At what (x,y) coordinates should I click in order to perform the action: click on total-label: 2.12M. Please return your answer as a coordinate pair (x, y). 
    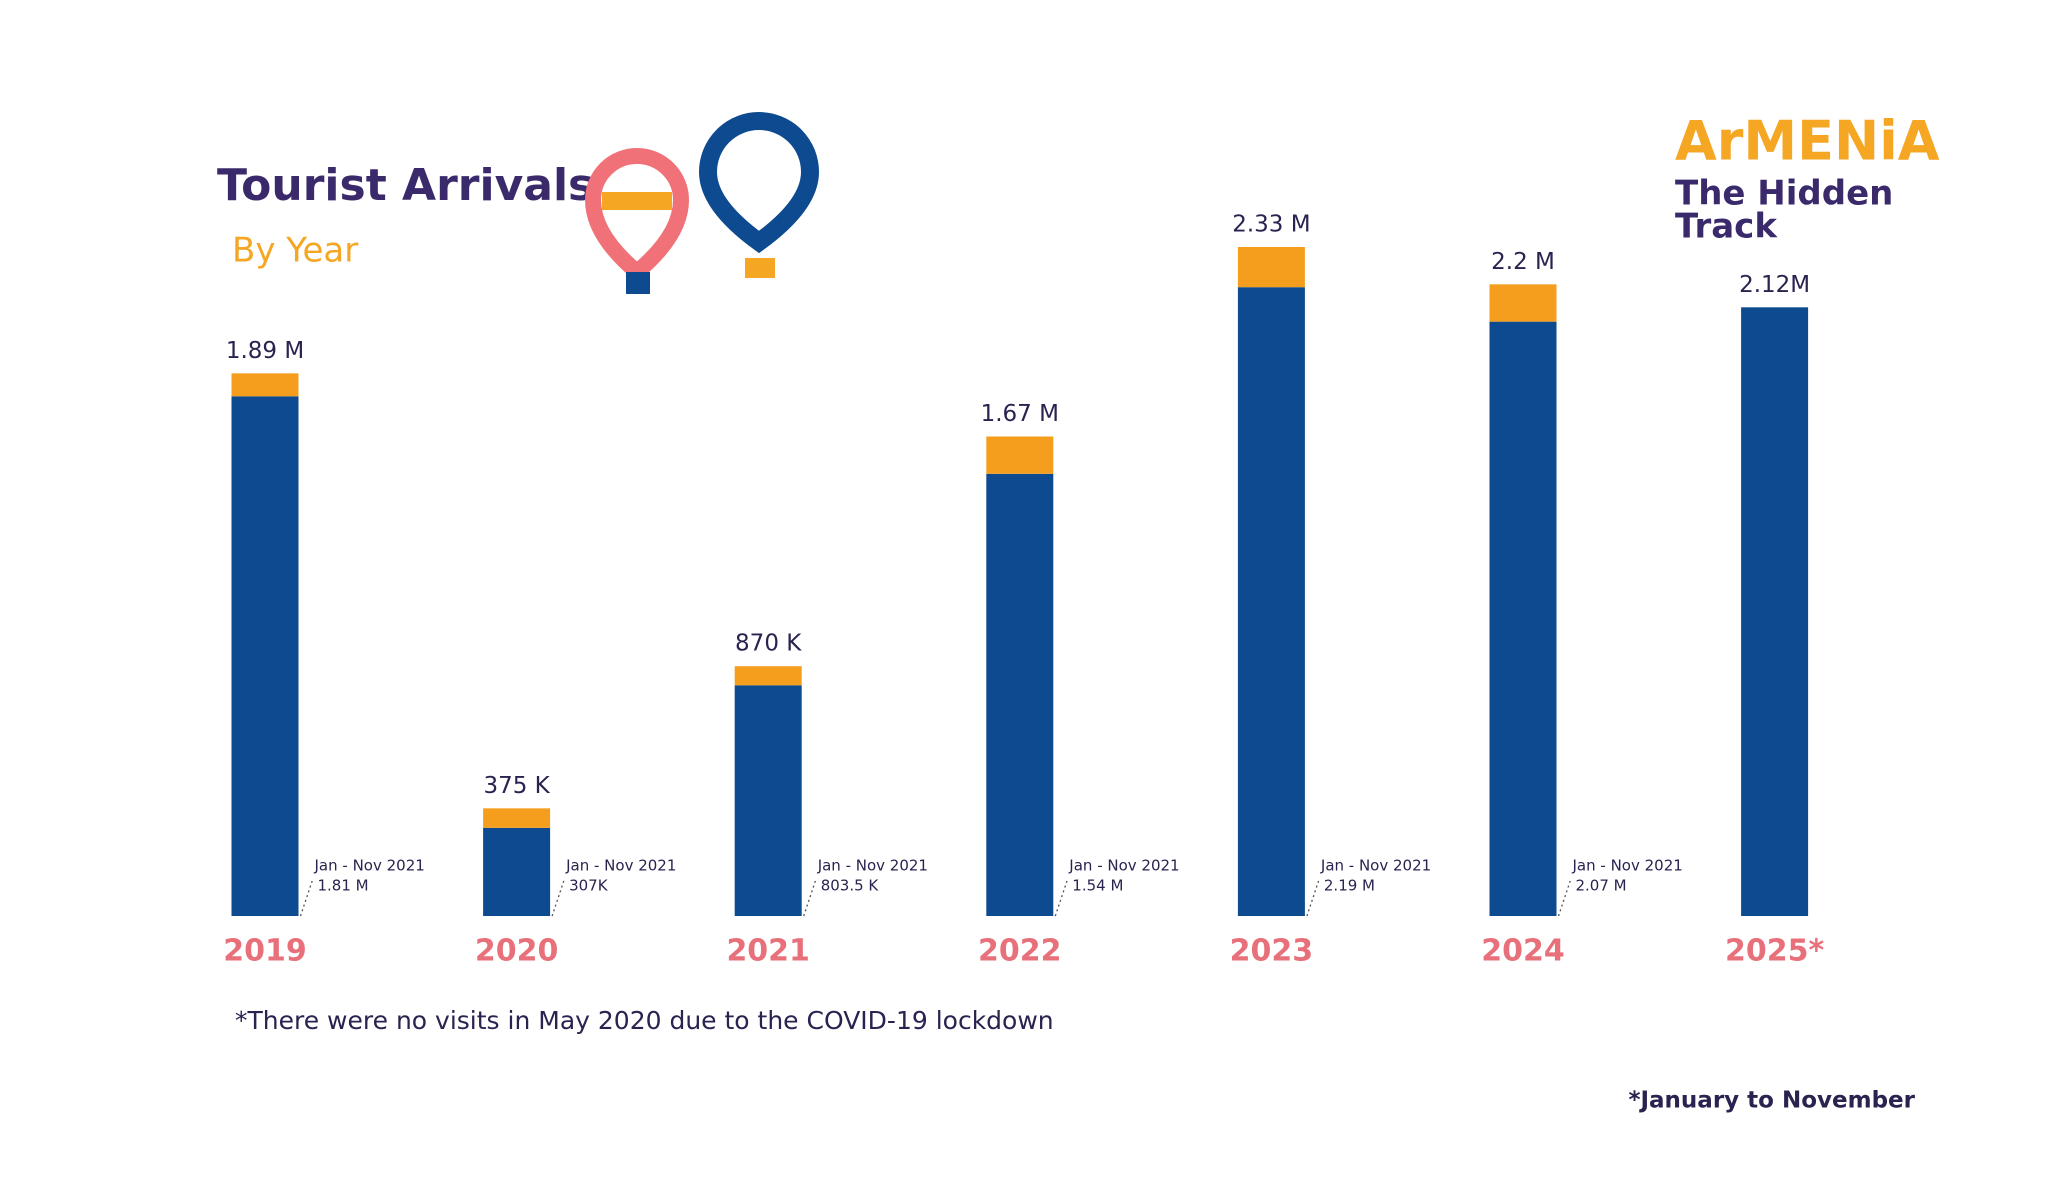
    Looking at the image, I should click on (1774, 285).